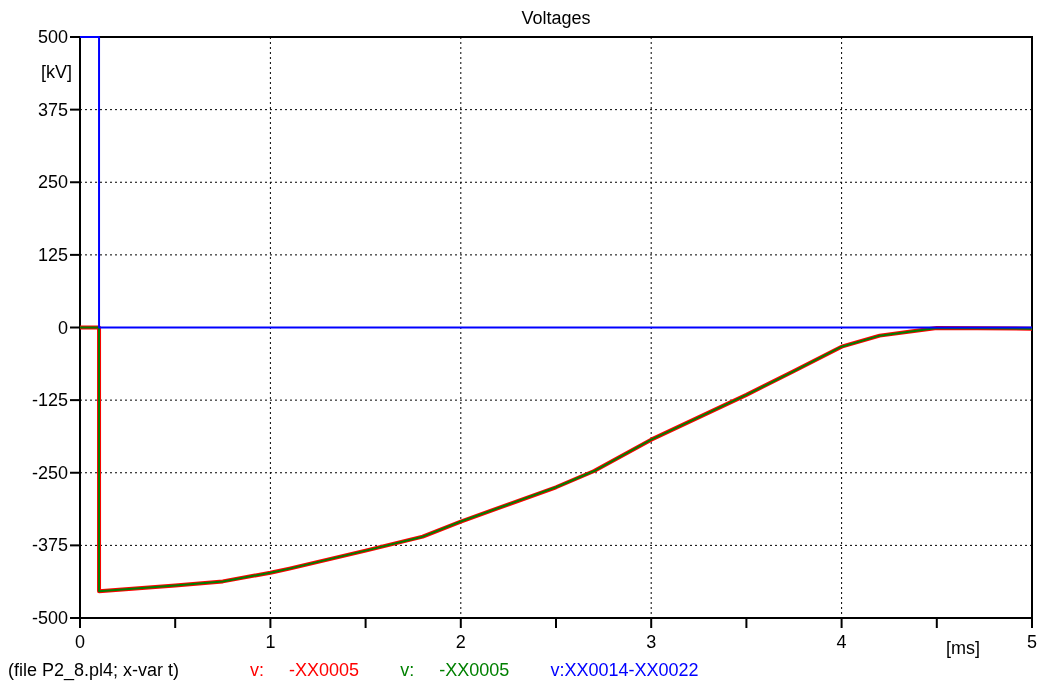  Describe the element at coordinates (624, 670) in the screenshot. I see `text: v:XX0014-XX0022` at that location.